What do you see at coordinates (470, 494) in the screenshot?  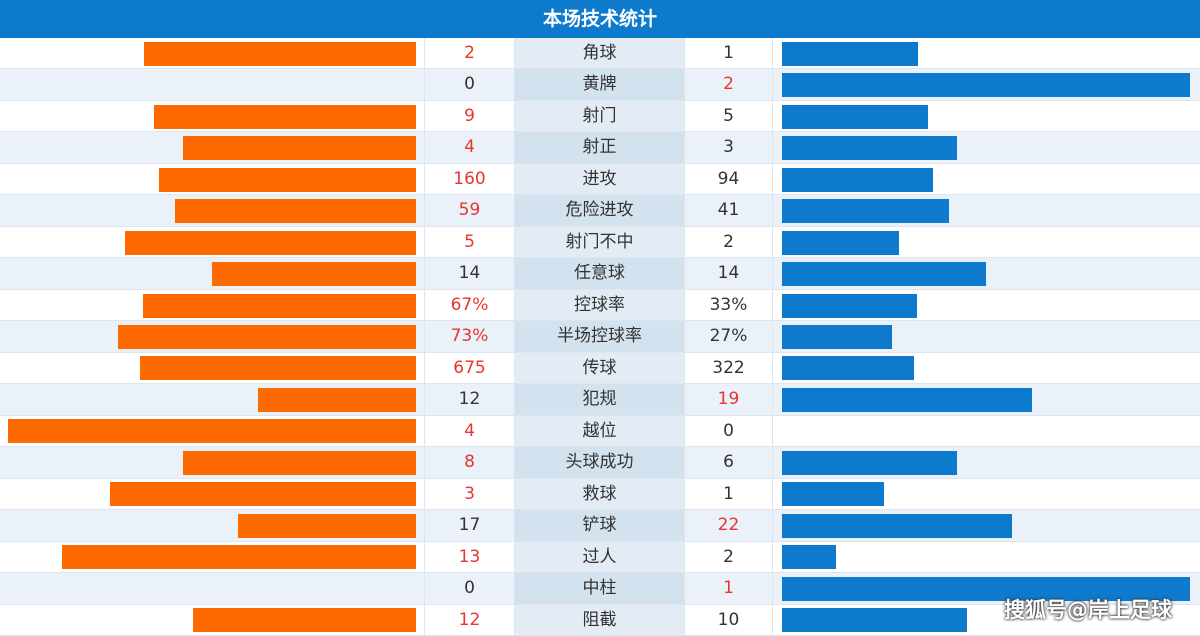 I see `home-value: 3` at bounding box center [470, 494].